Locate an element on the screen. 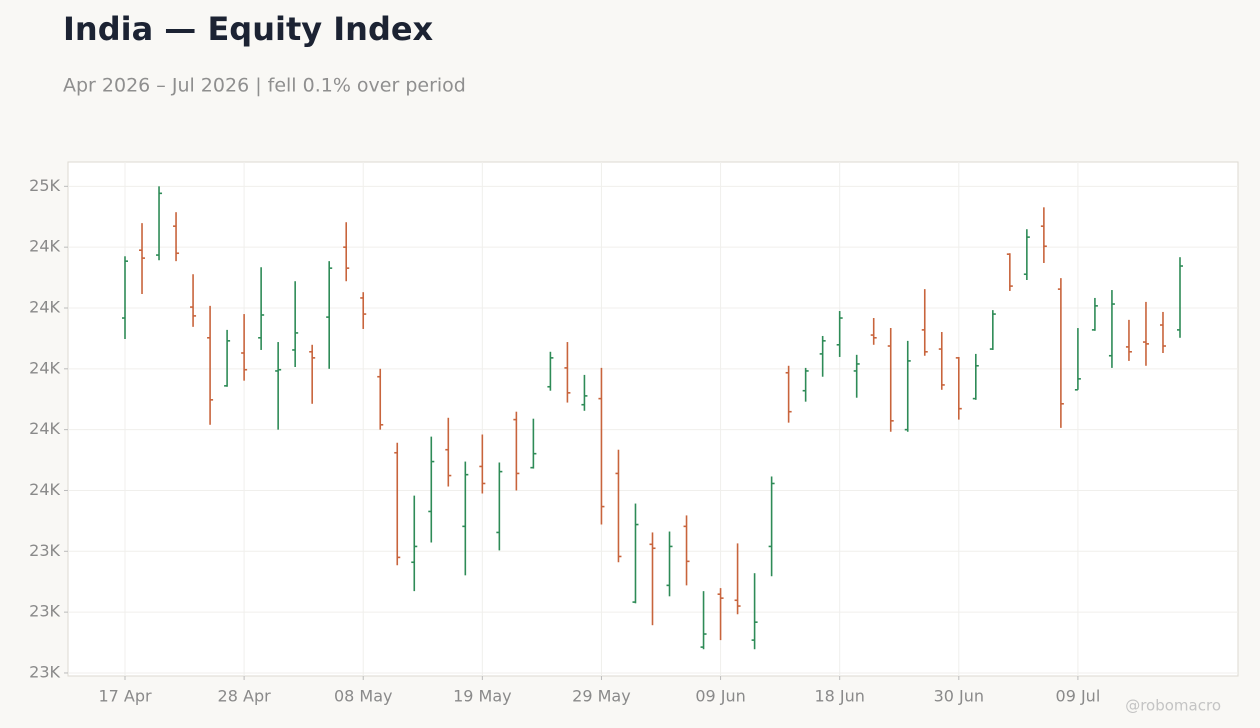  x-tick-label: 09 Jun is located at coordinates (720, 696).